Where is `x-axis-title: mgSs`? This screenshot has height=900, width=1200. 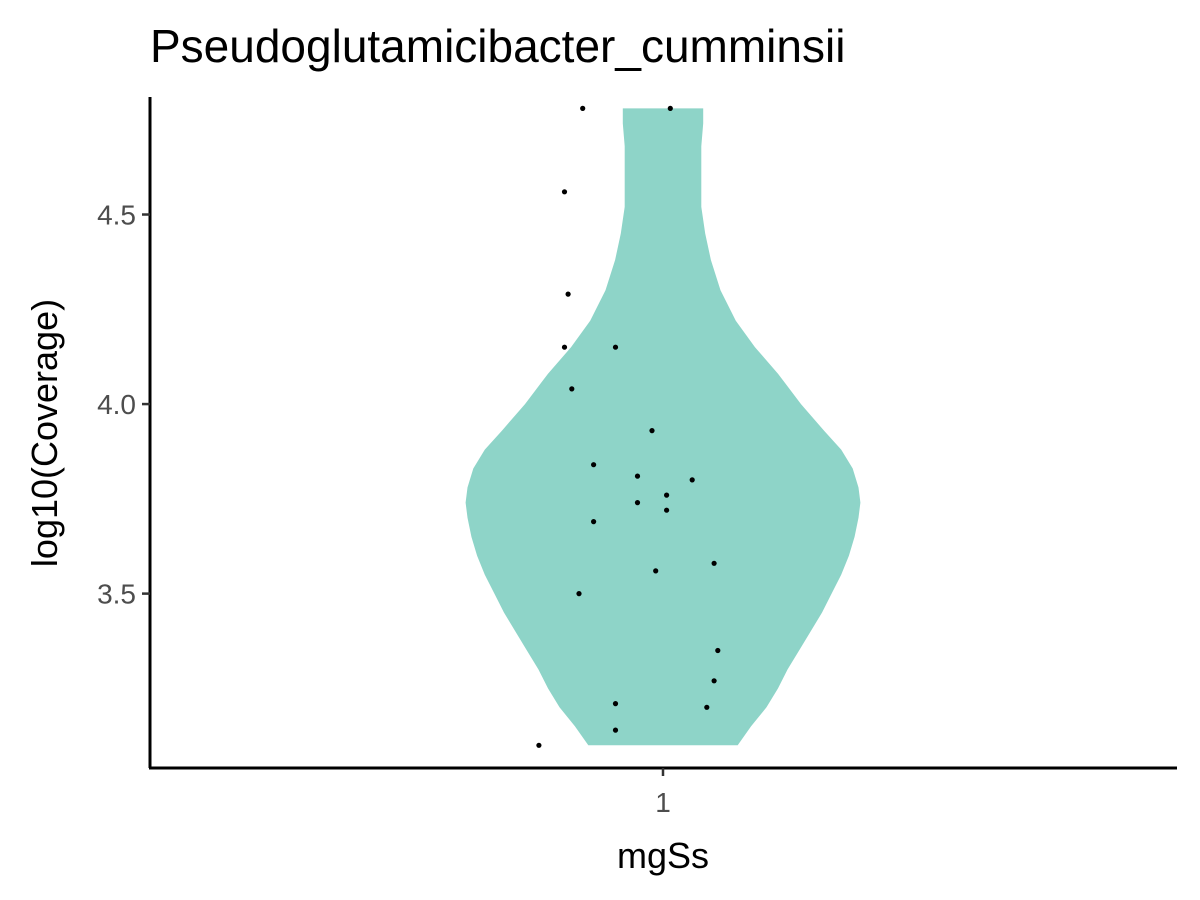 x-axis-title: mgSs is located at coordinates (663, 855).